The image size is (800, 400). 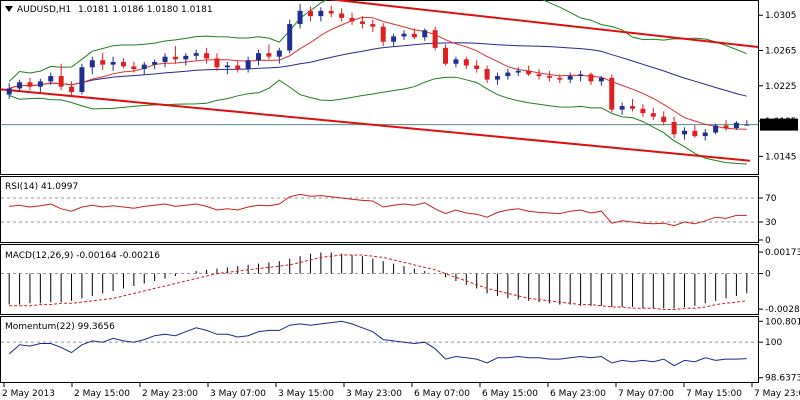 I want to click on momentum-tick-label: 100, so click(x=773, y=343).